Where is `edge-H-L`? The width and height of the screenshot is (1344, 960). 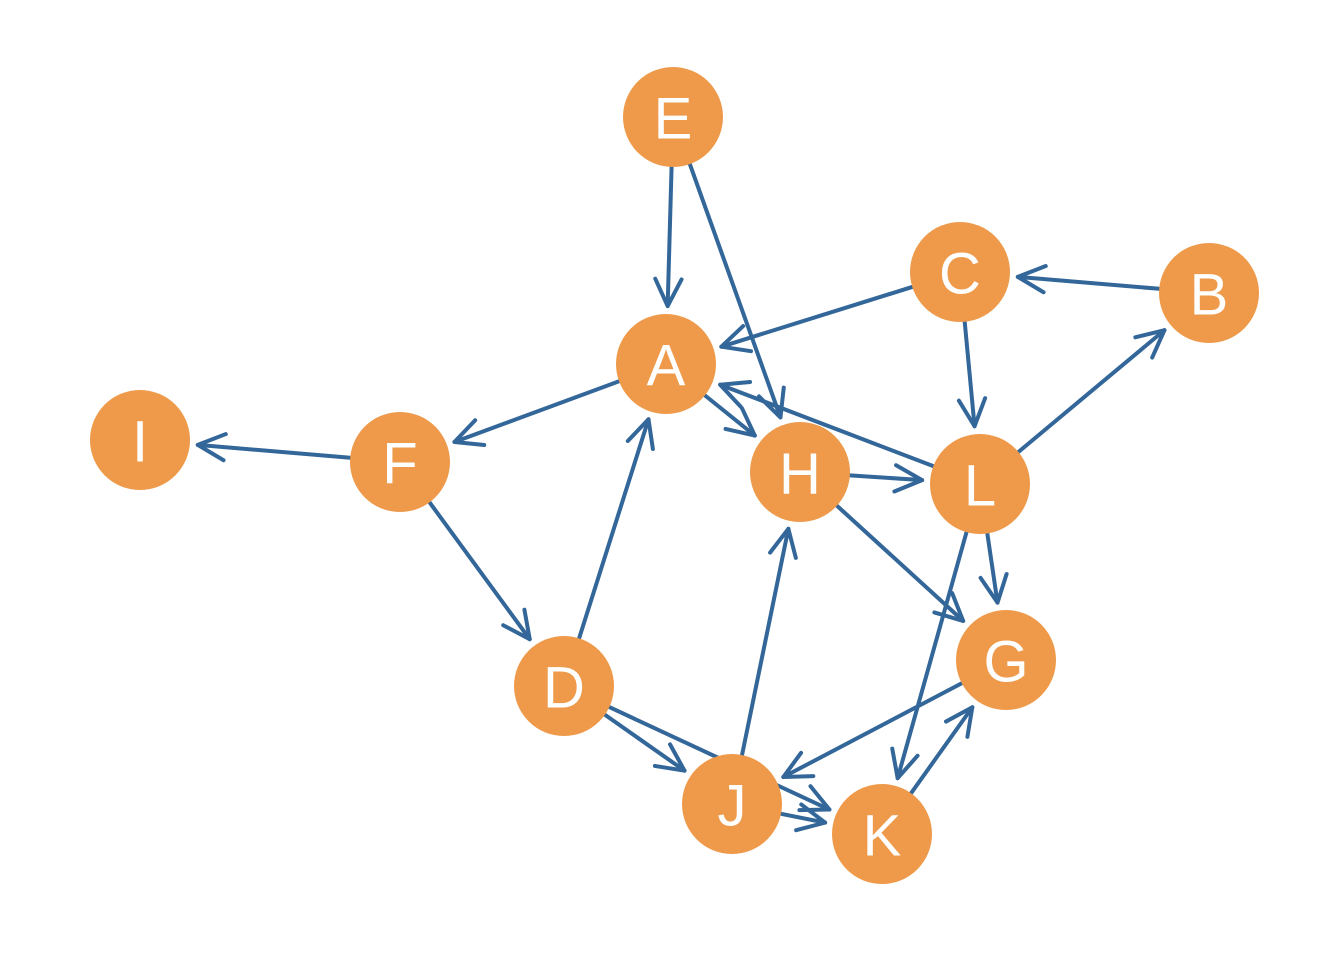
edge-H-L is located at coordinates (886, 478).